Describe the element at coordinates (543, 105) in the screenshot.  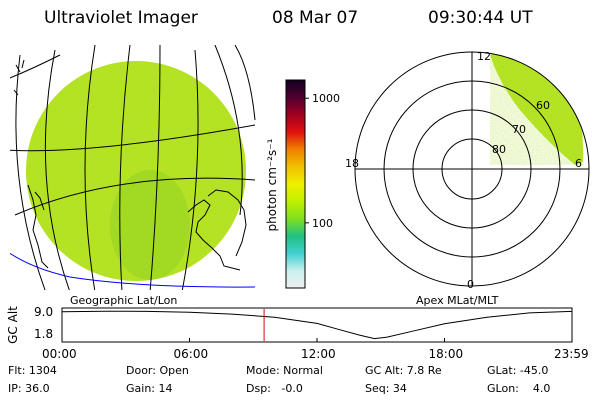
I see `mlat-label-60: 60` at that location.